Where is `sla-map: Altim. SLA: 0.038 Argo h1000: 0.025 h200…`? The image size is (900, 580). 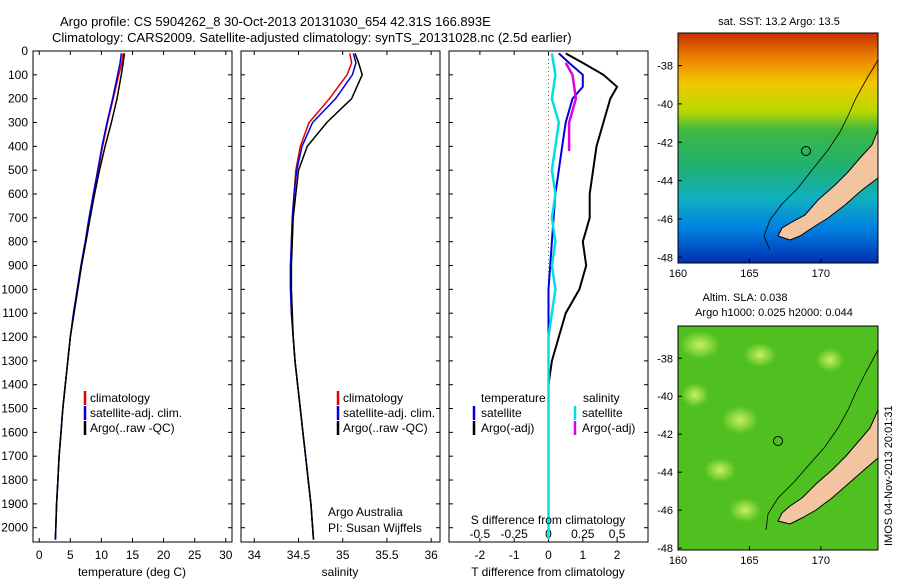 sla-map: Altim. SLA: 0.038 Argo h1000: 0.025 h200… is located at coordinates (776, 429).